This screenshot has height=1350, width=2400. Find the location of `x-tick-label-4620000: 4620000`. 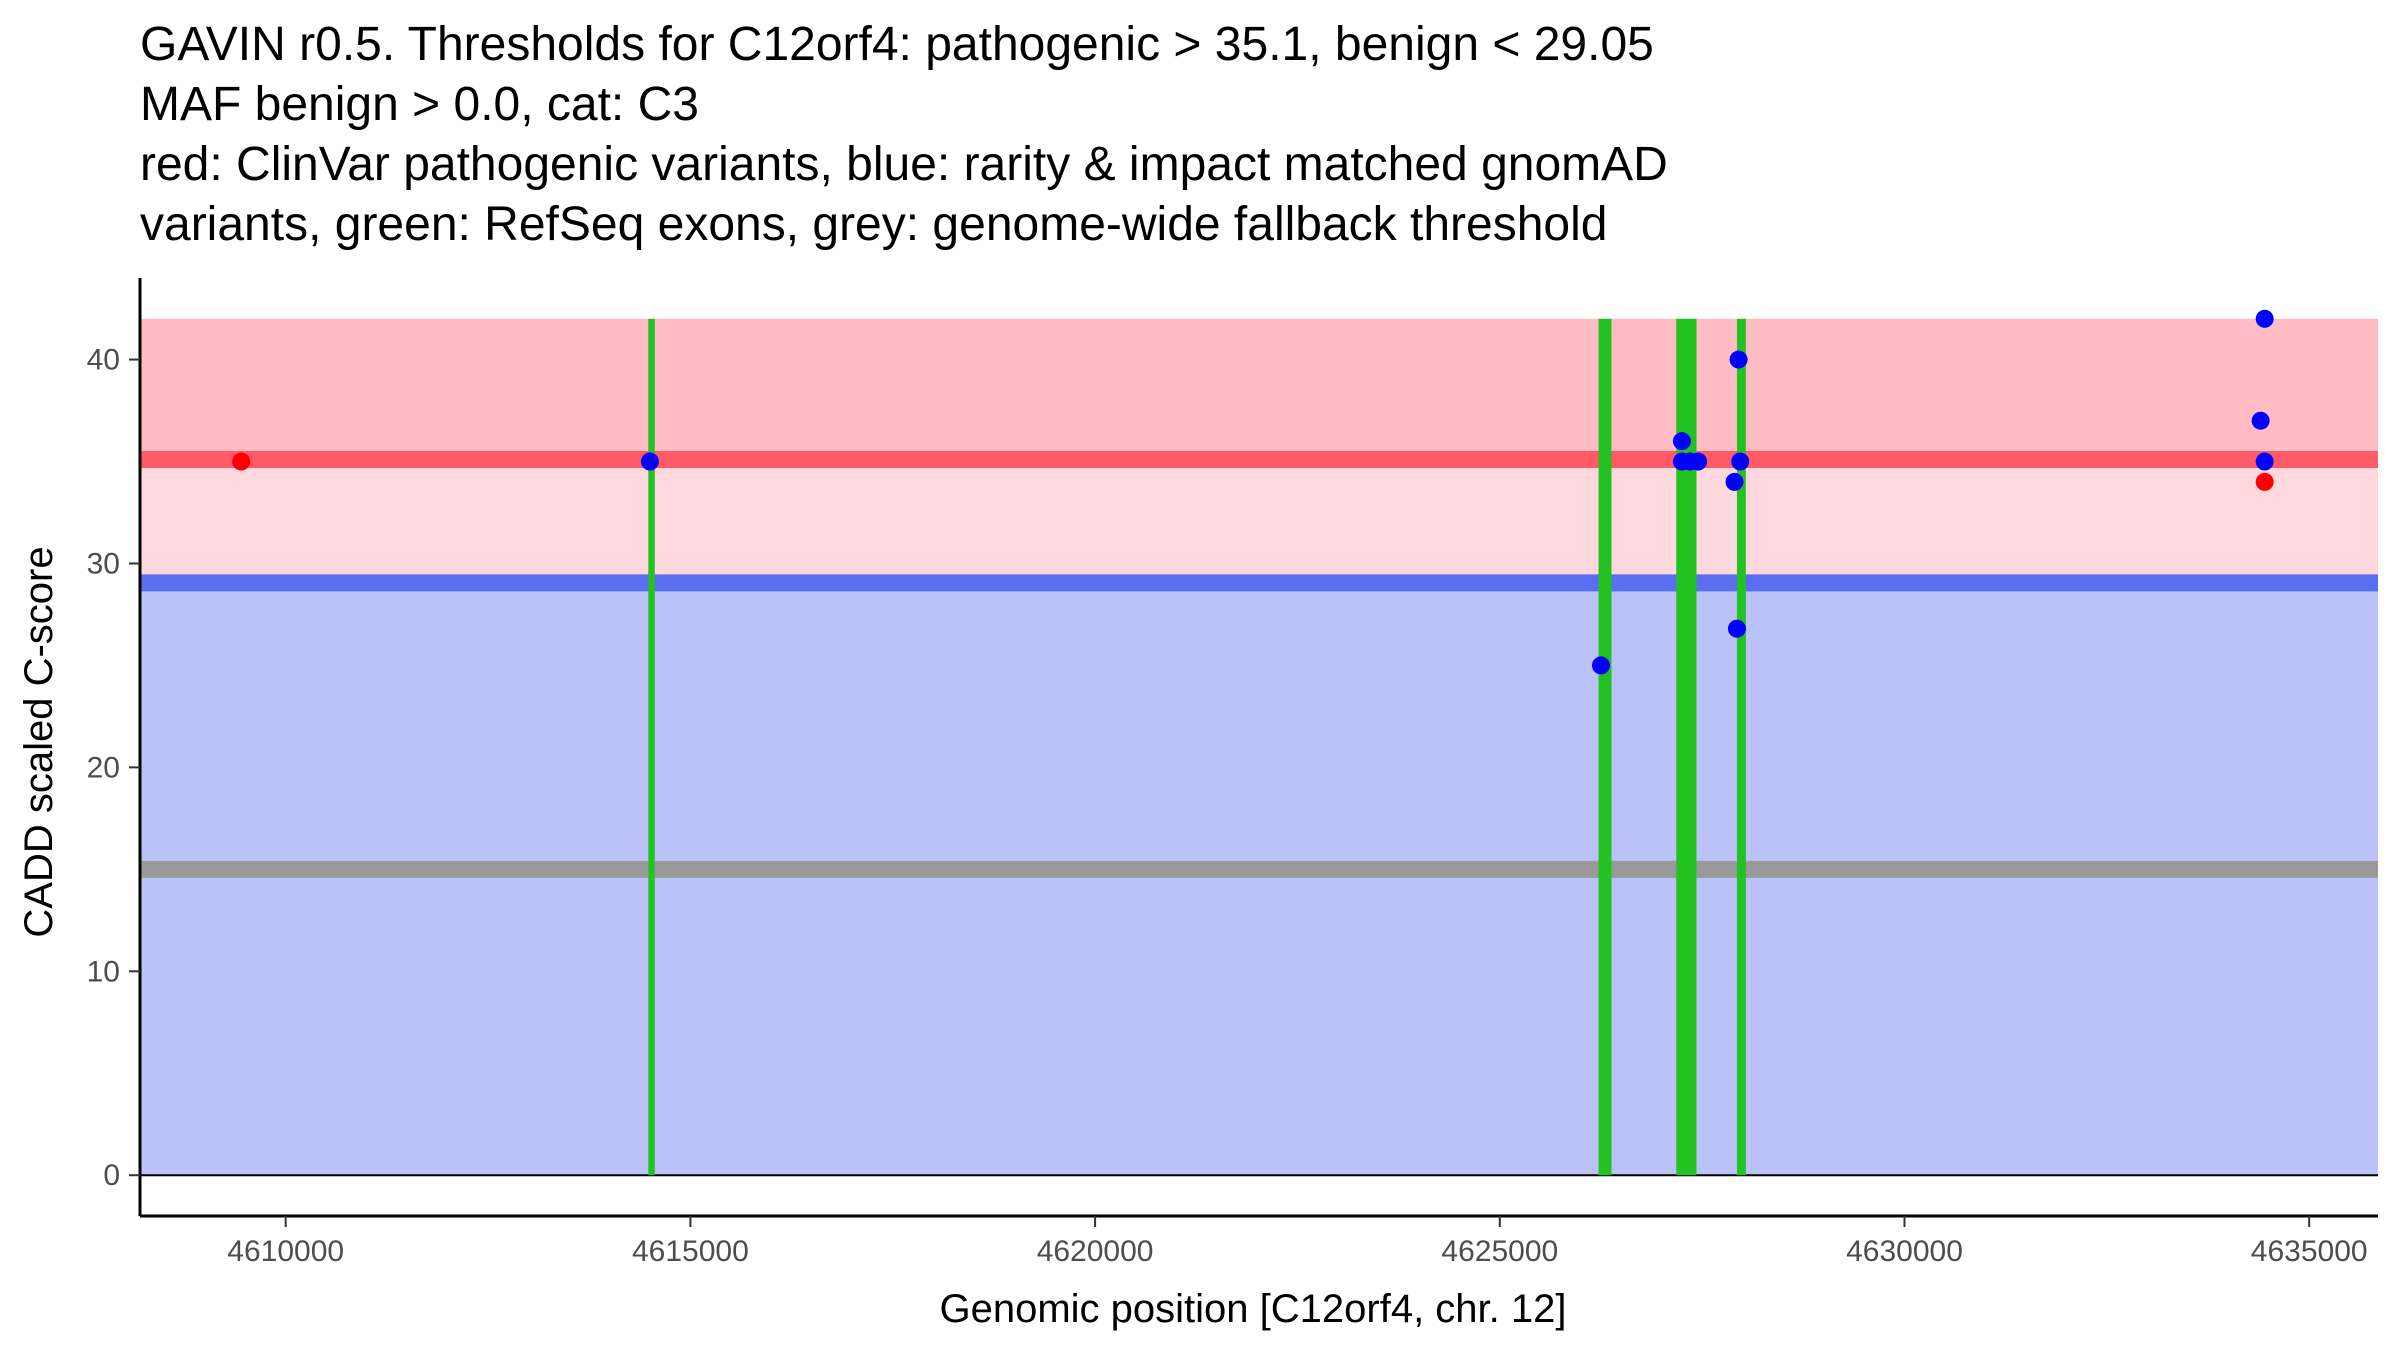

x-tick-label-4620000: 4620000 is located at coordinates (1095, 1251).